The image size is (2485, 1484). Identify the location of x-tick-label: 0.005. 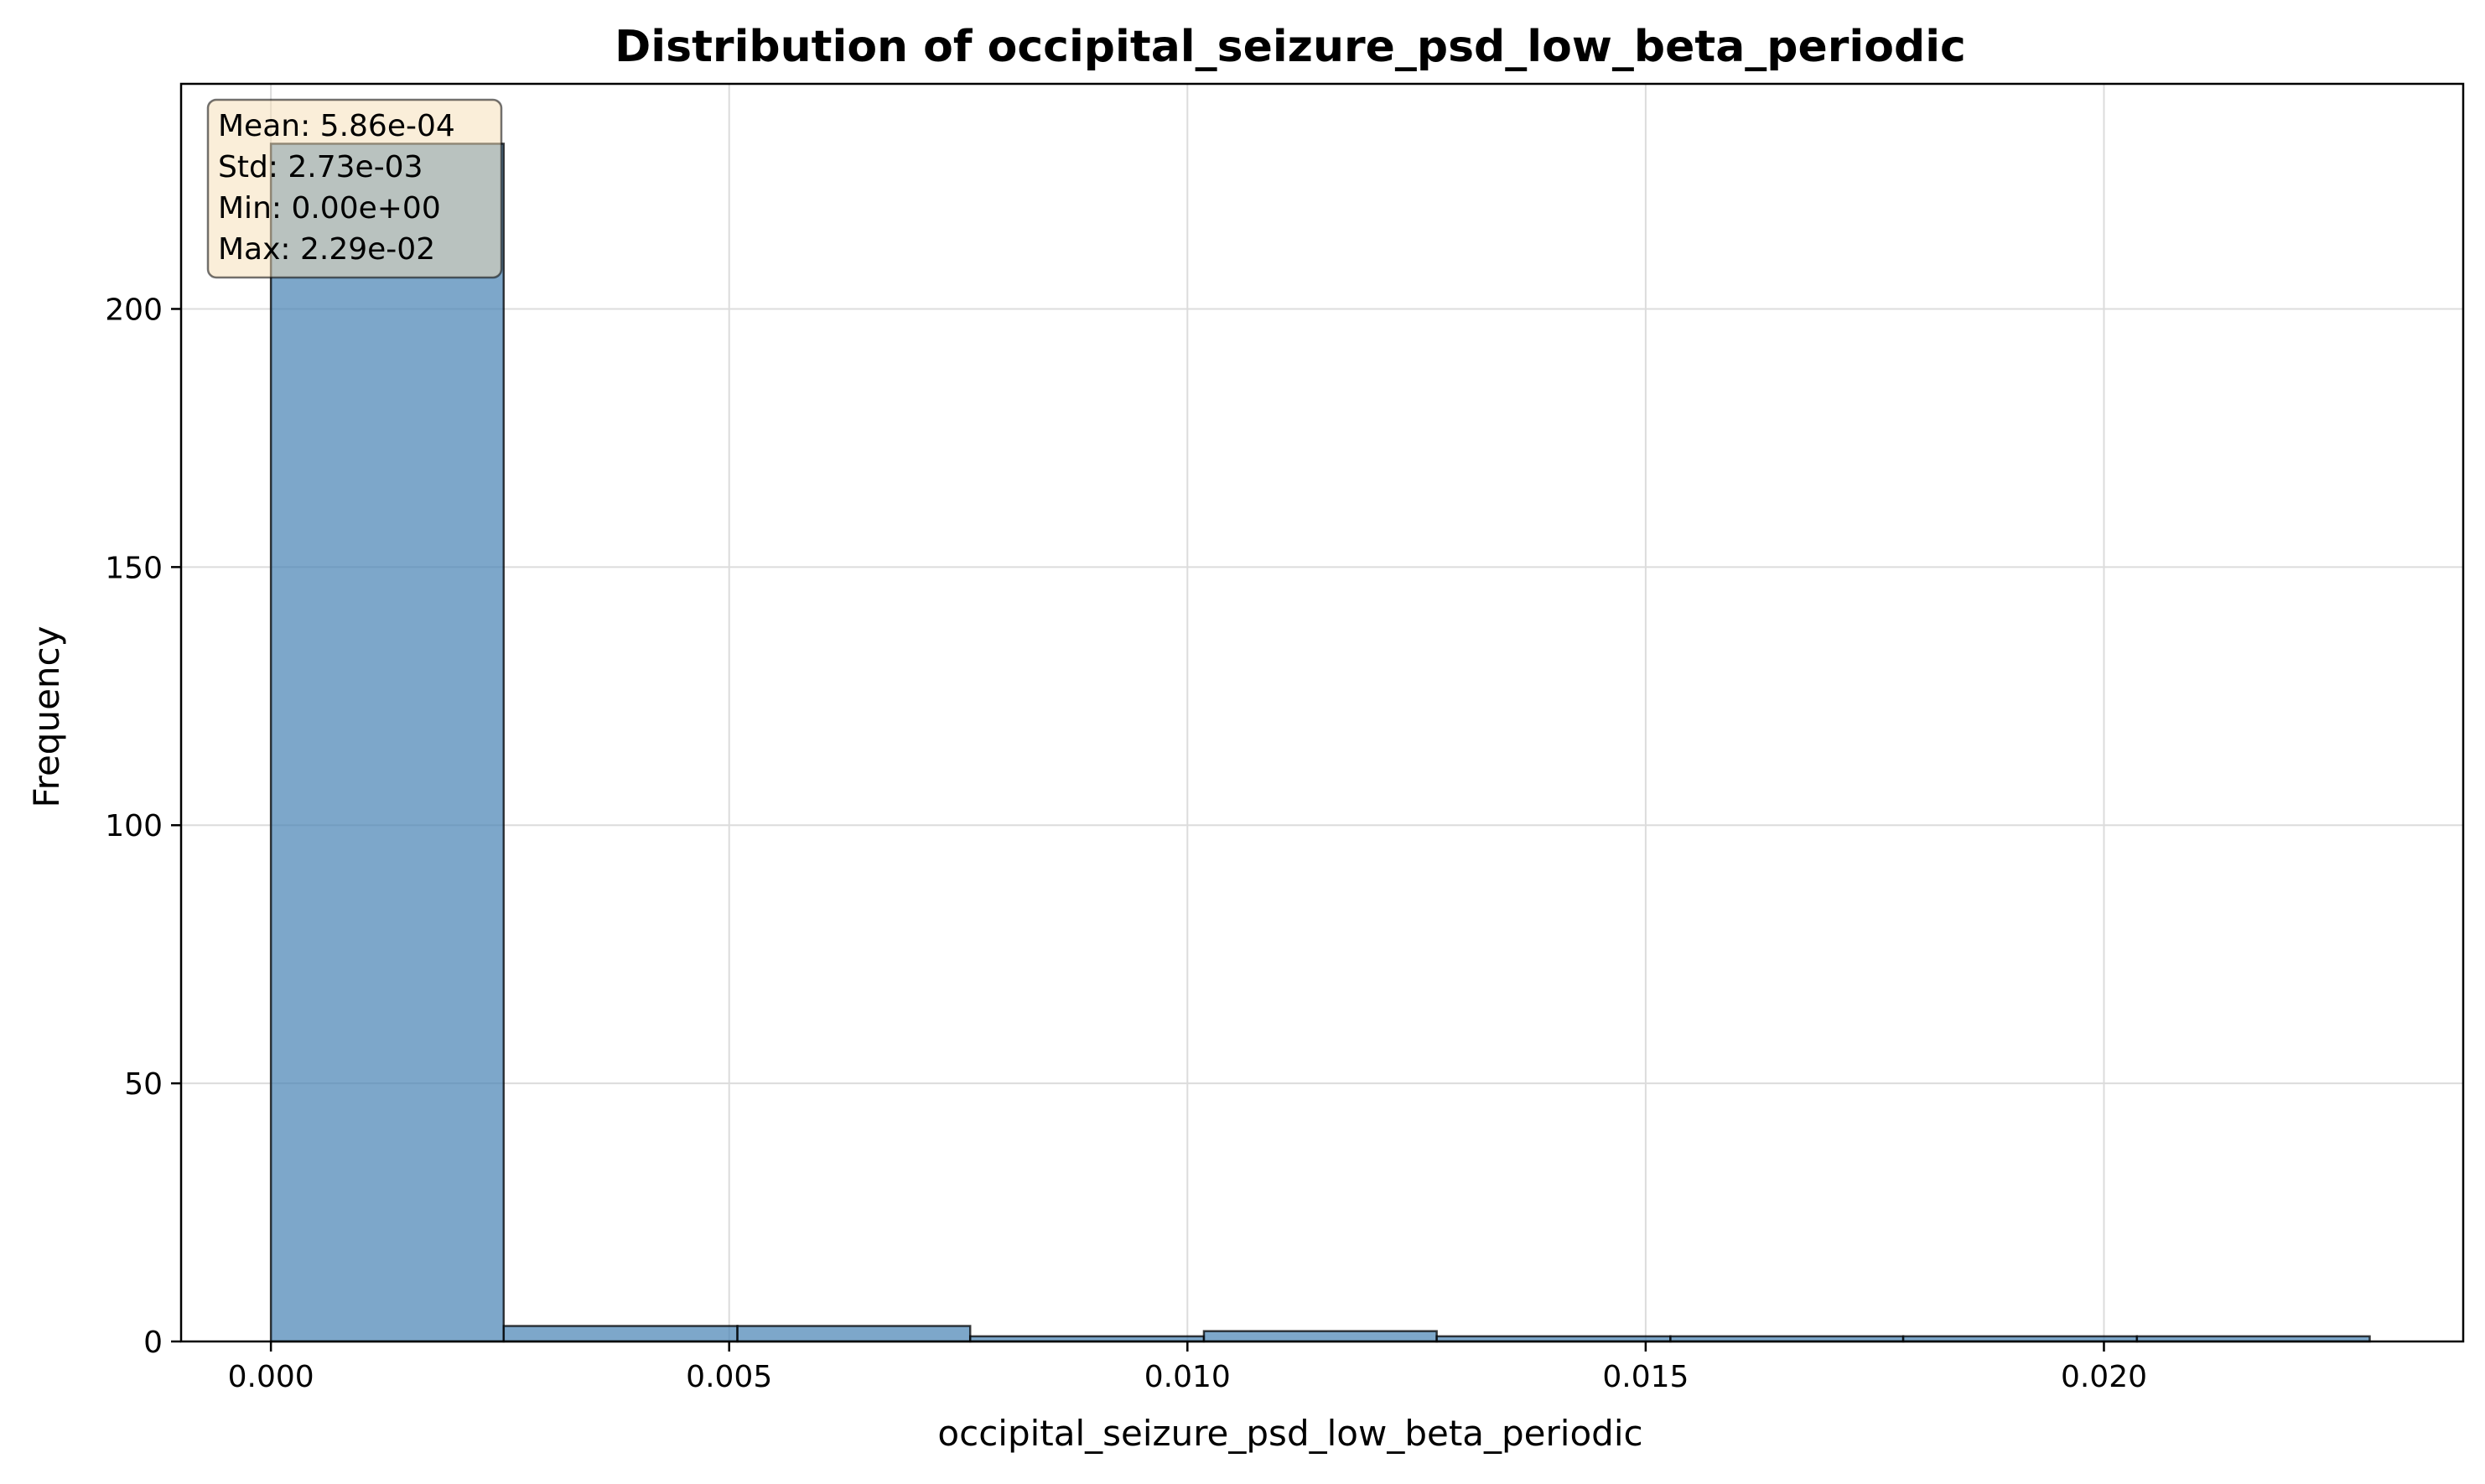
(729, 1377).